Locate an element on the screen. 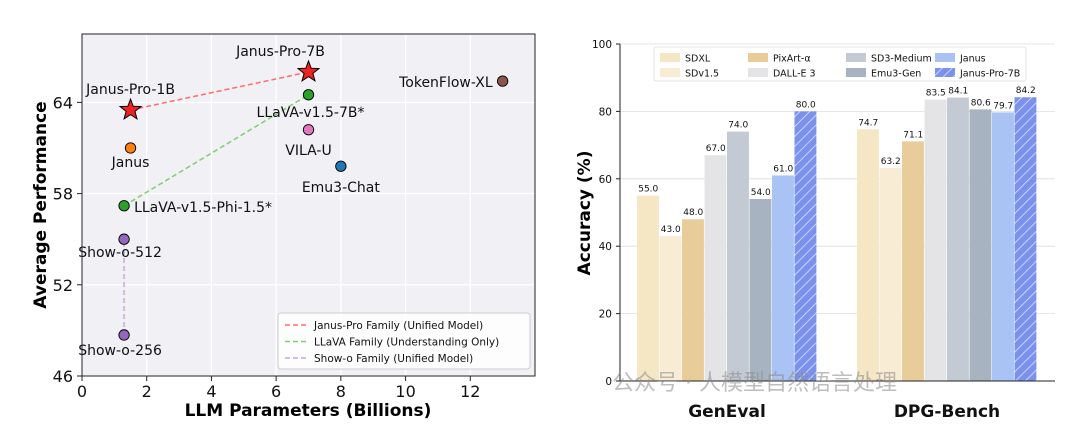  bar-category-label: GenEval is located at coordinates (727, 412).